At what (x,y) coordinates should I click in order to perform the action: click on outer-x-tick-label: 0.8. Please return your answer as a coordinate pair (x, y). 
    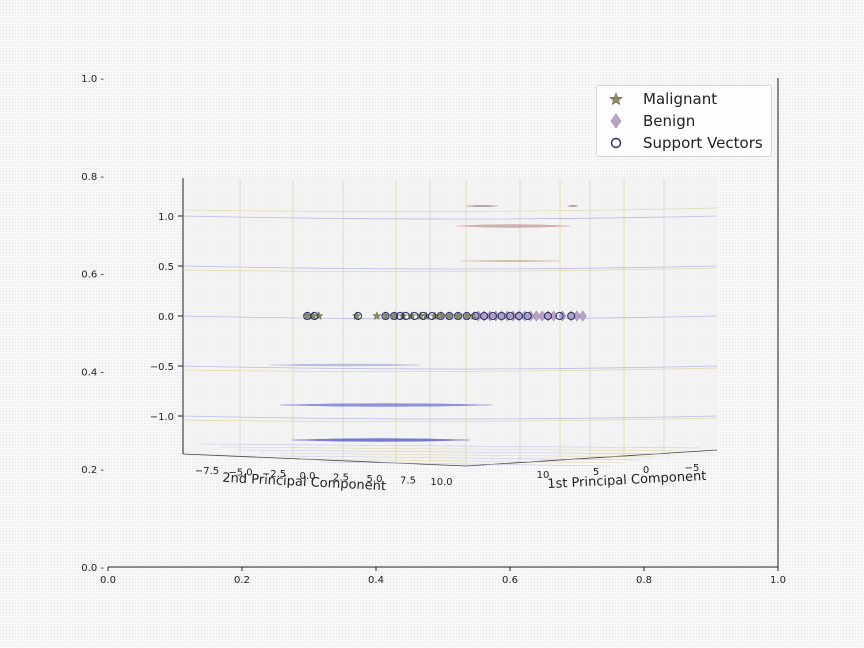
    Looking at the image, I should click on (644, 580).